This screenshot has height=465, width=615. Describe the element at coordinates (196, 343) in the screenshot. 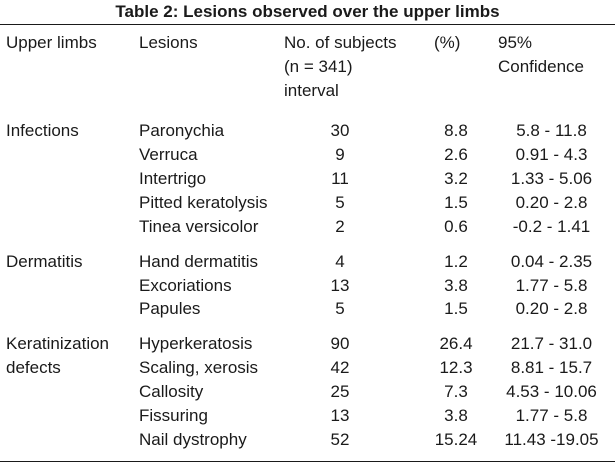

I see `row-lesion: Hyperkeratosis` at that location.